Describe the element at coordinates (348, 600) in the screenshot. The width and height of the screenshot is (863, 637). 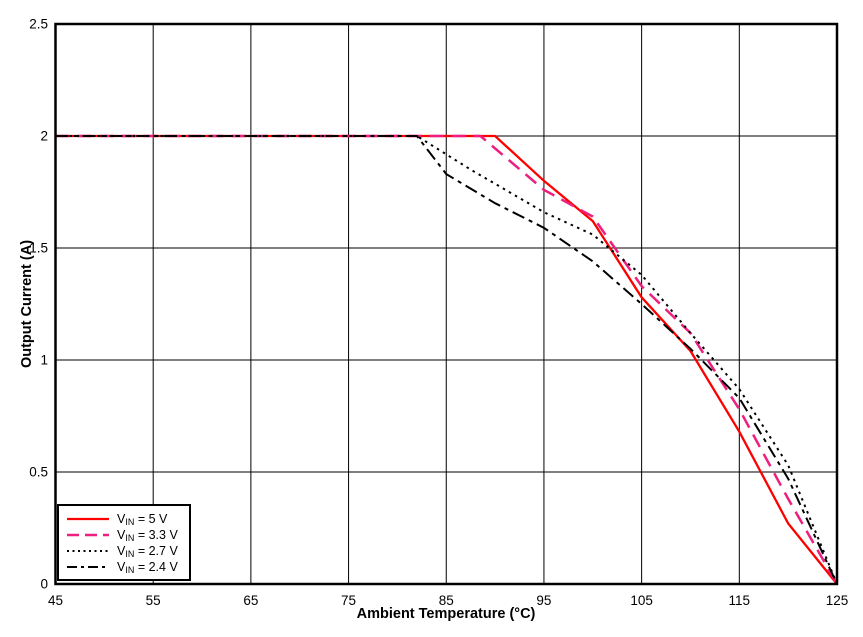
I see `x-tick-label: 75` at that location.